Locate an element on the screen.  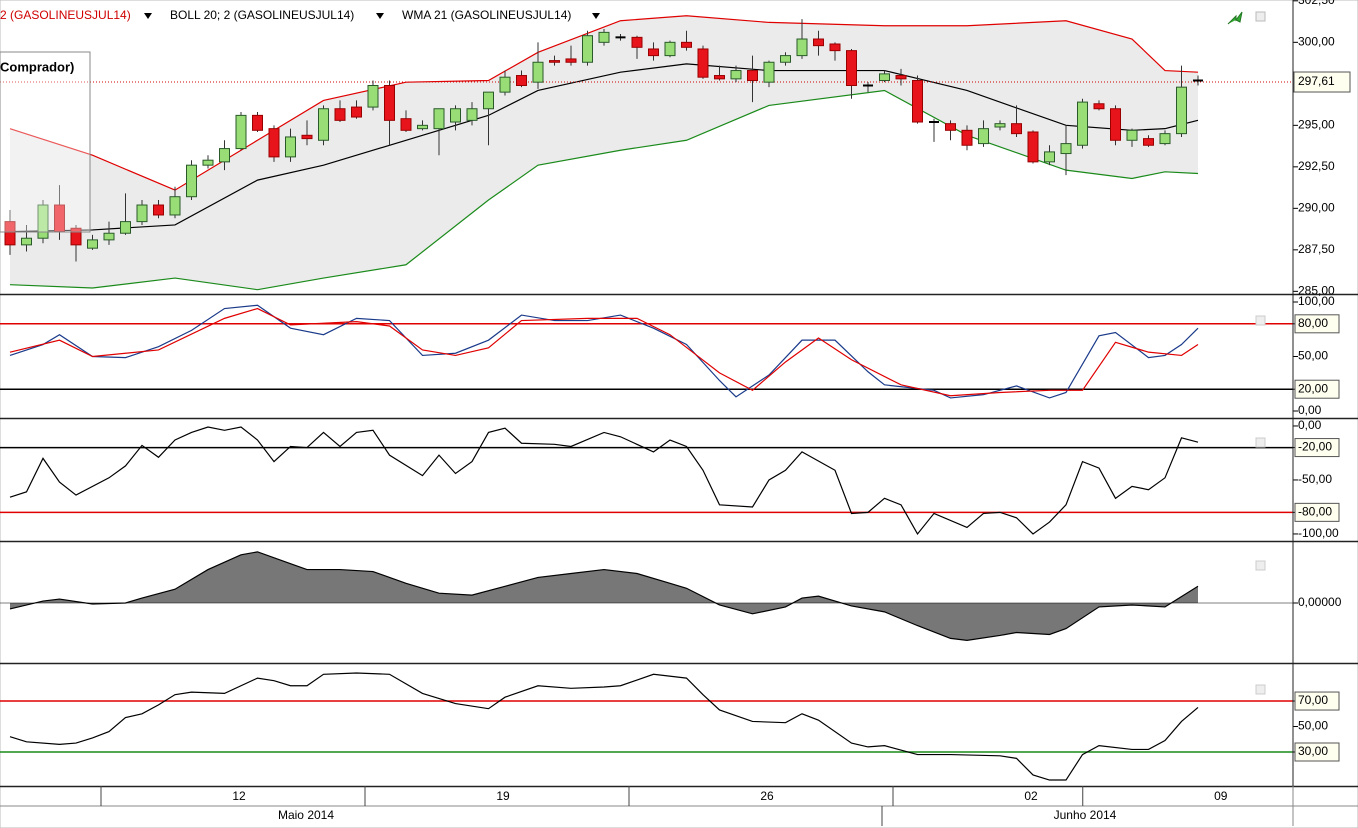
trend-icon is located at coordinates (1235, 18).